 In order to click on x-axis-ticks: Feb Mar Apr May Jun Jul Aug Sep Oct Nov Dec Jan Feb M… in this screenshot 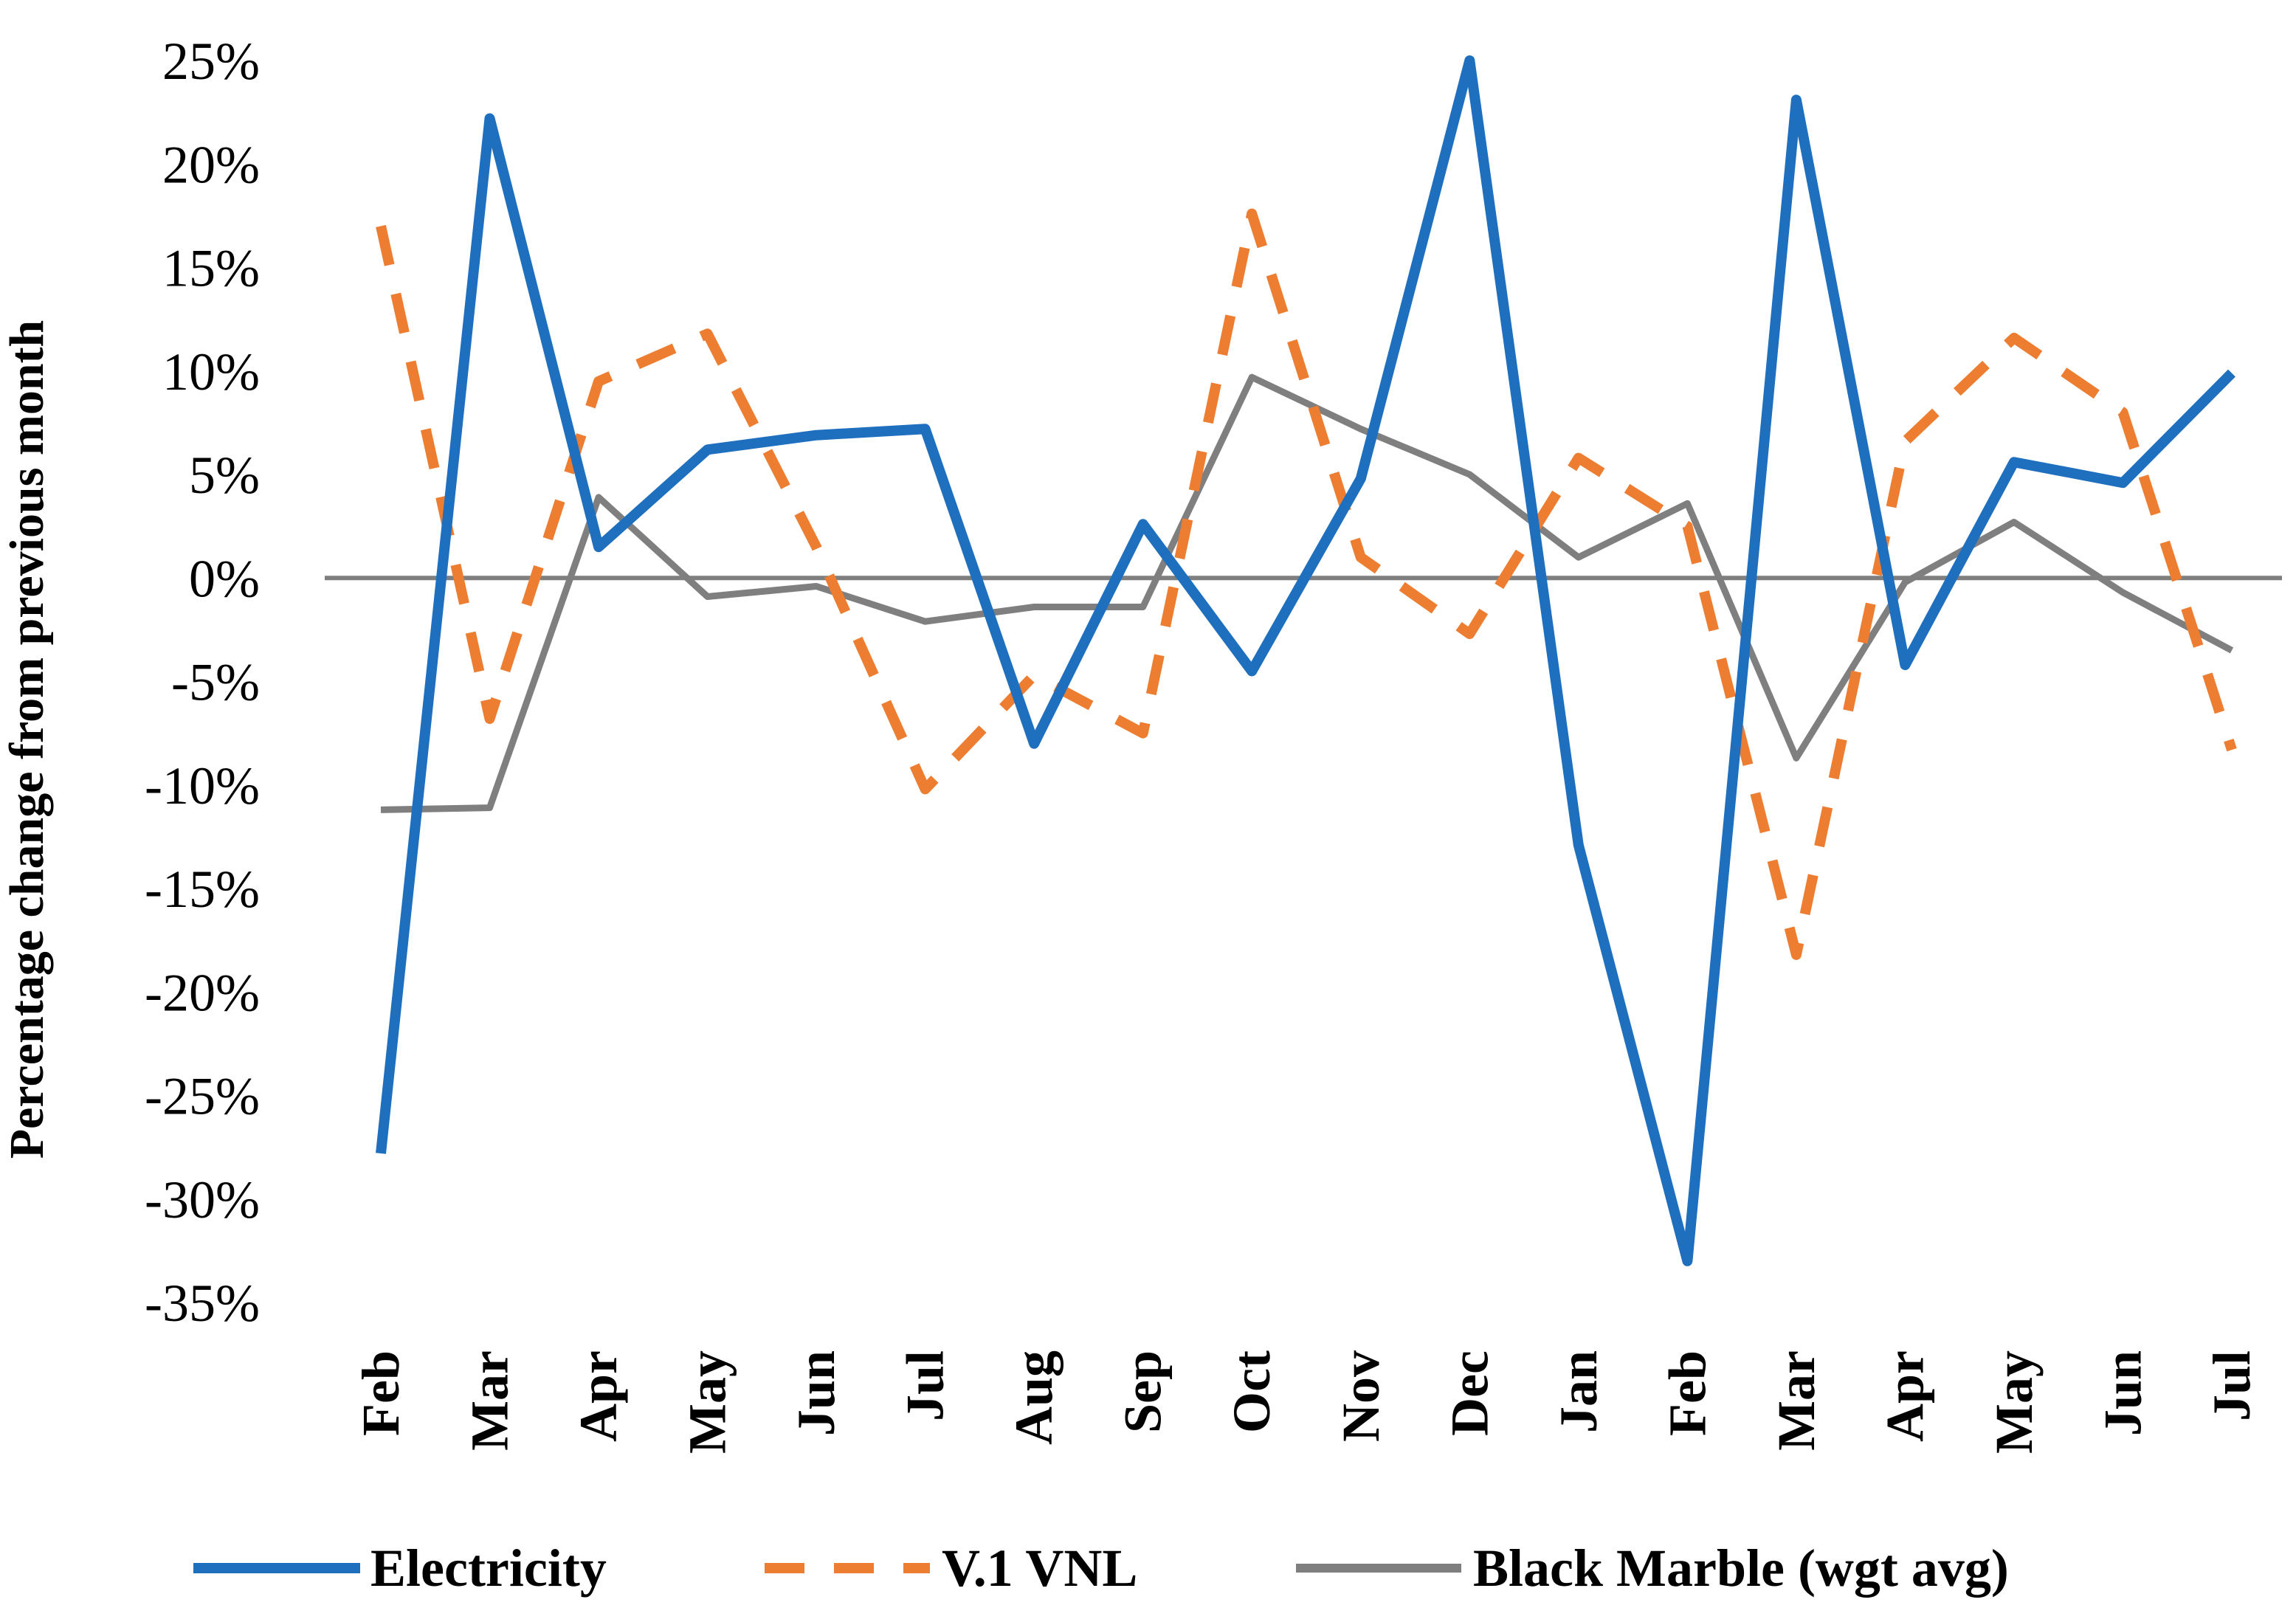, I will do `click(1306, 1402)`.